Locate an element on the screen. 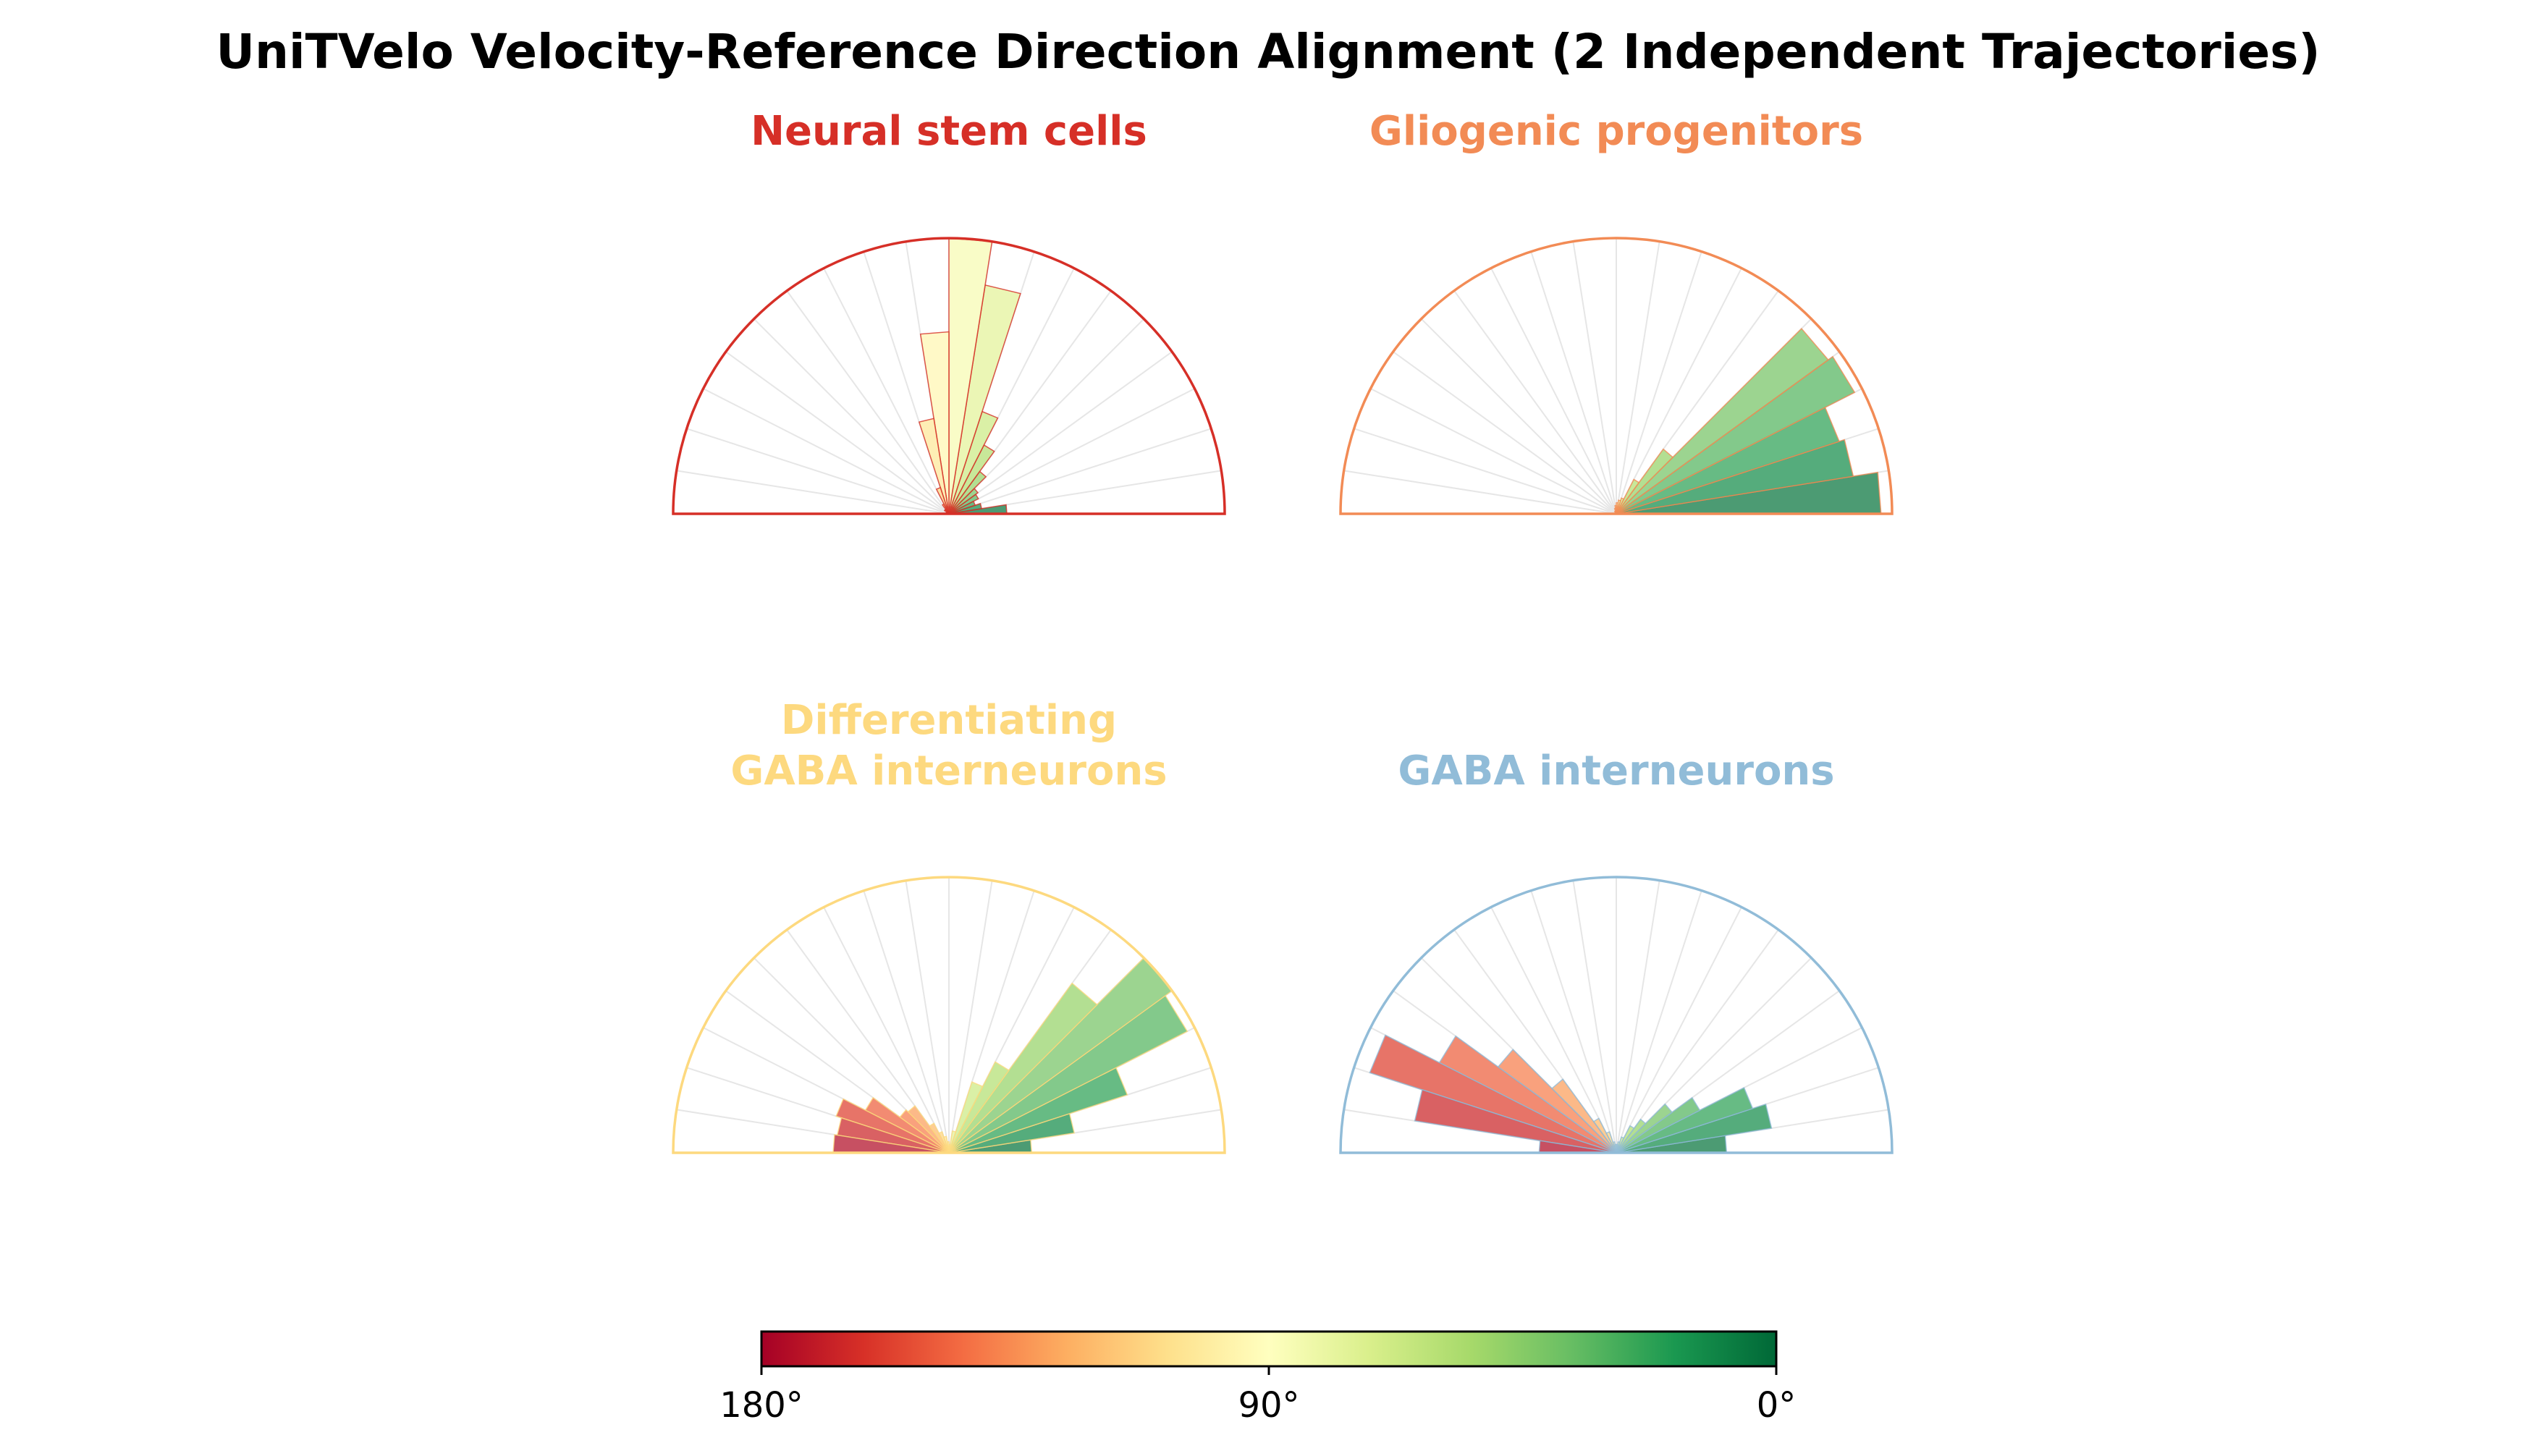 This screenshot has width=2537, height=1456. colorbar-ticks: 180° 90° 0° is located at coordinates (1257, 1396).